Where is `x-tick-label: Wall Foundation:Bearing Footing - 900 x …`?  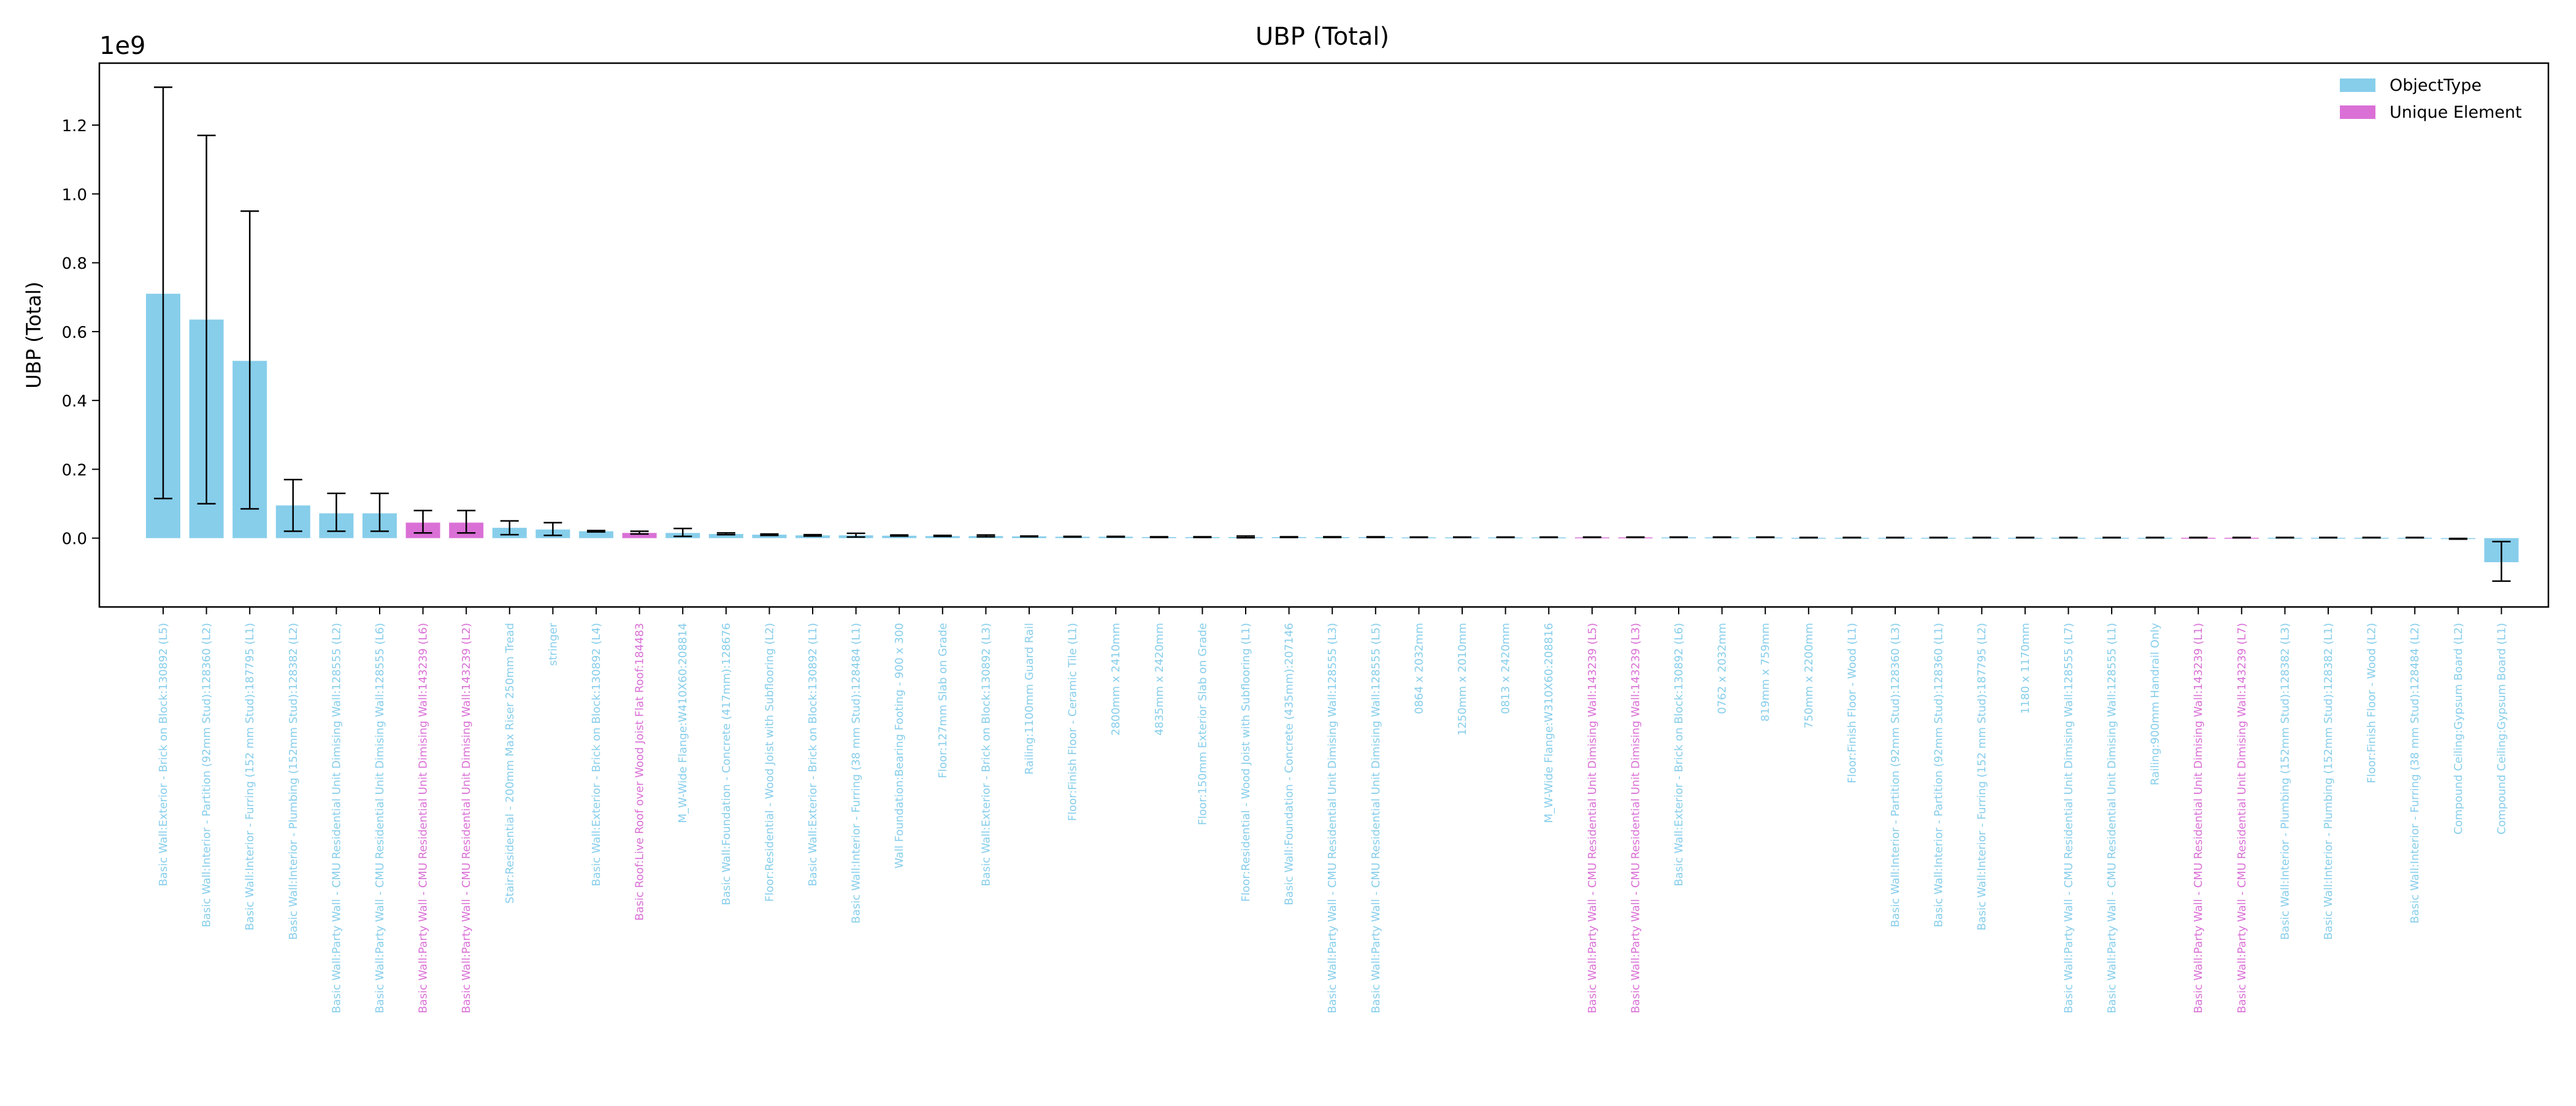
x-tick-label: Wall Foundation:Bearing Footing - 900 x … is located at coordinates (899, 746).